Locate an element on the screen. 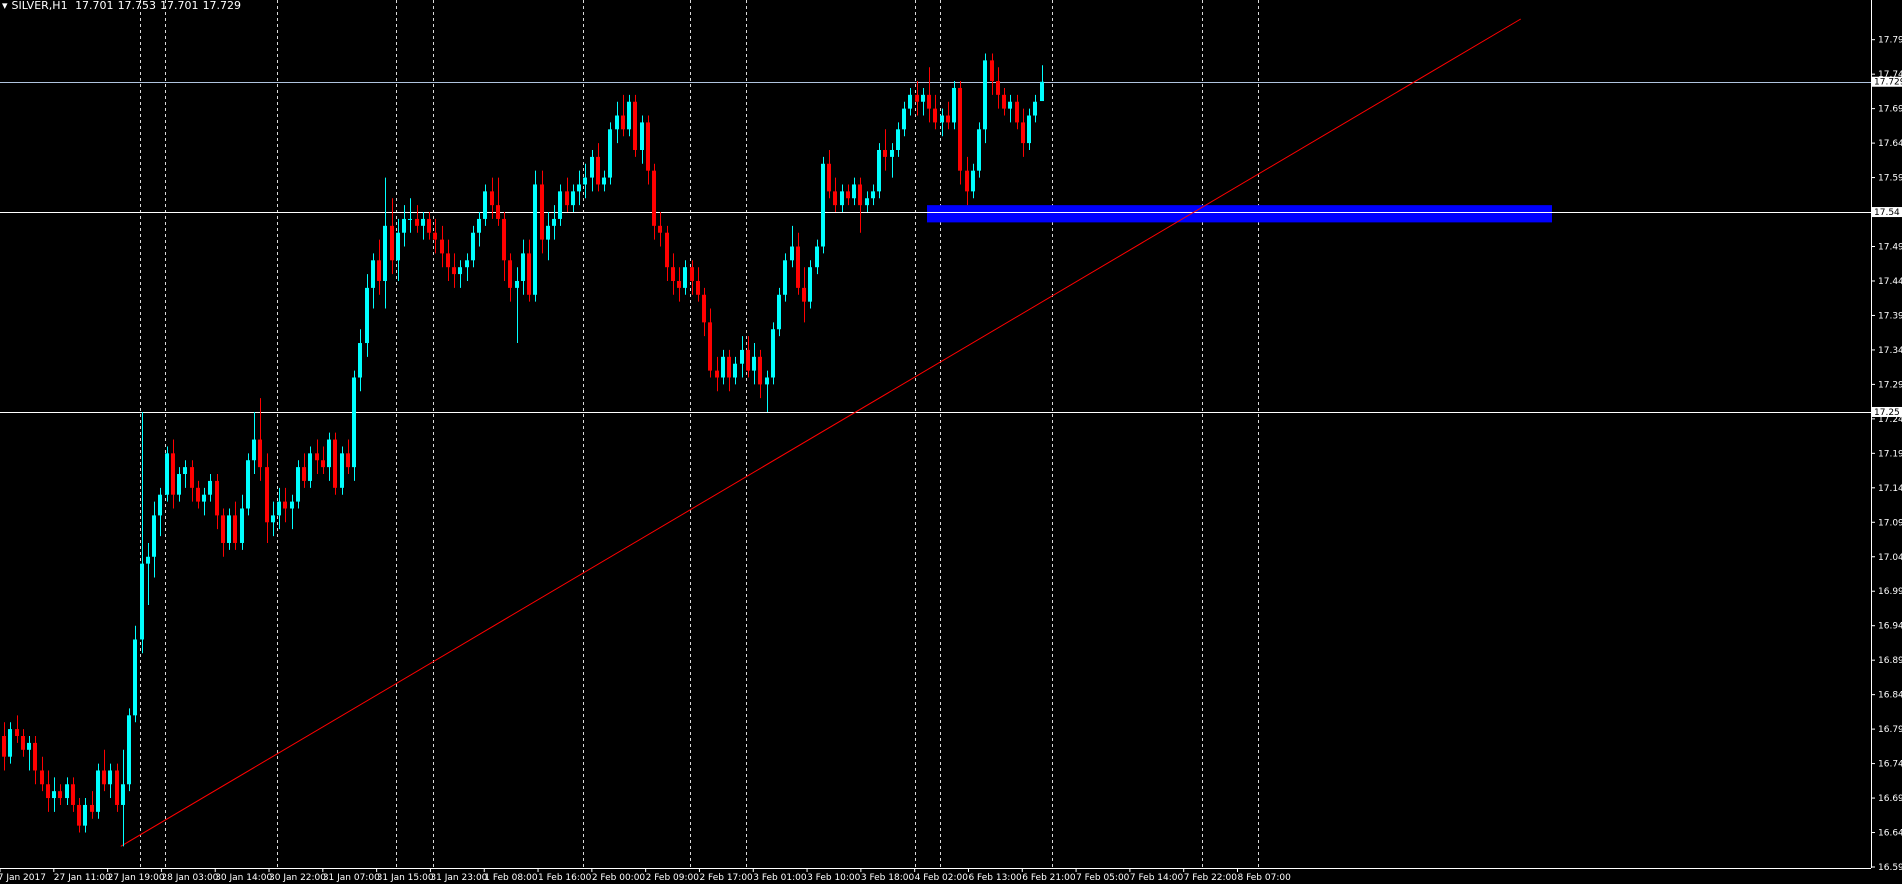  price-tick-label: 17.04 is located at coordinates (1890, 558).